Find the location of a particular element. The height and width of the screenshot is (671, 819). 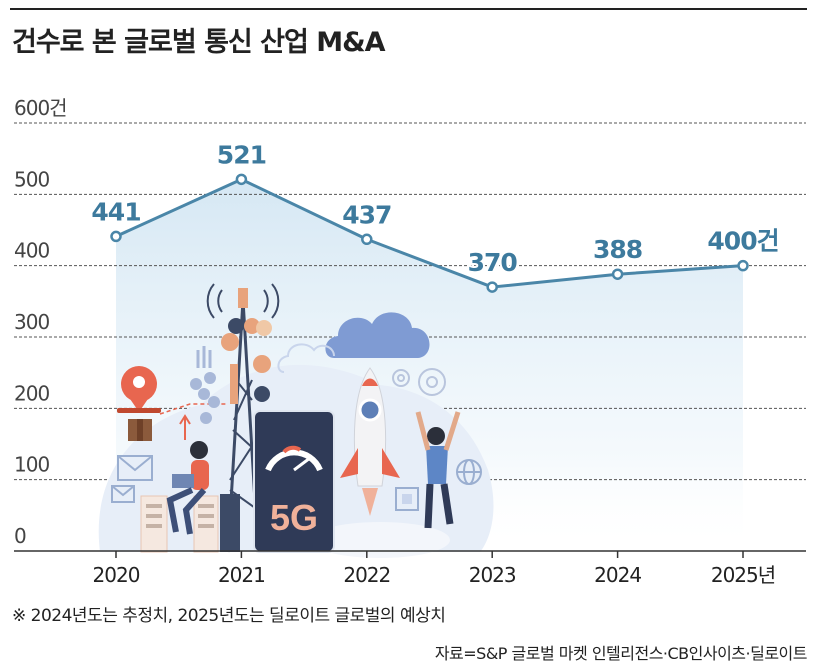

series-line is located at coordinates (429, 233).